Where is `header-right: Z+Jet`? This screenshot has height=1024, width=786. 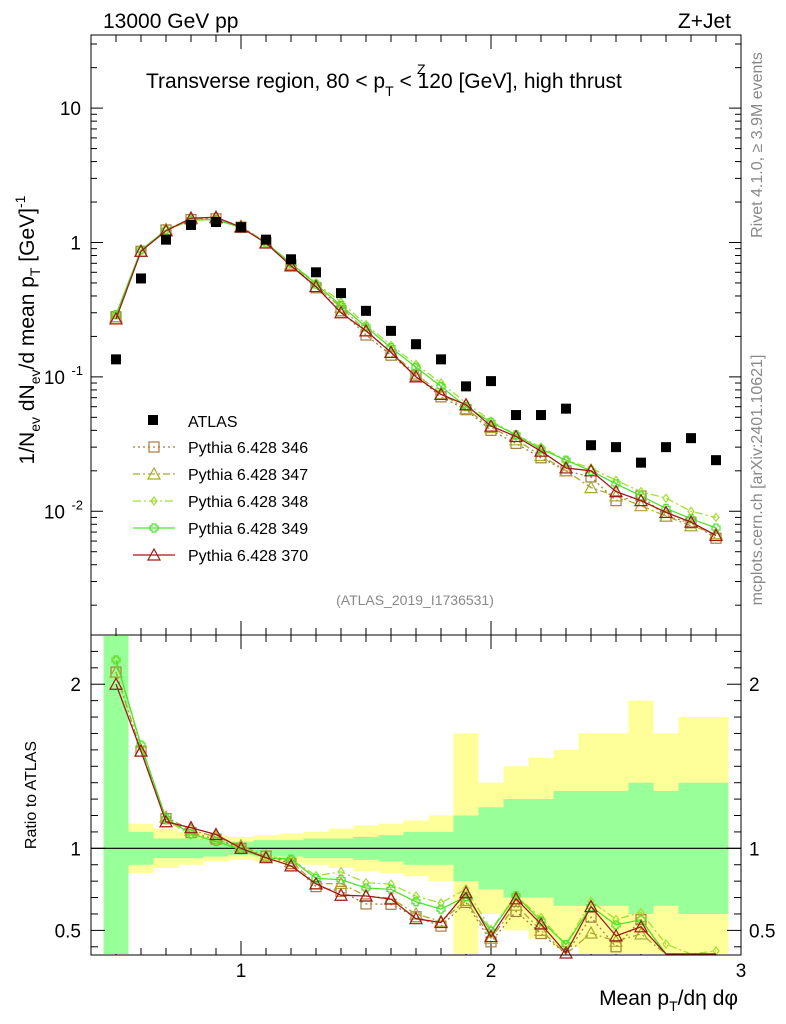 header-right: Z+Jet is located at coordinates (704, 21).